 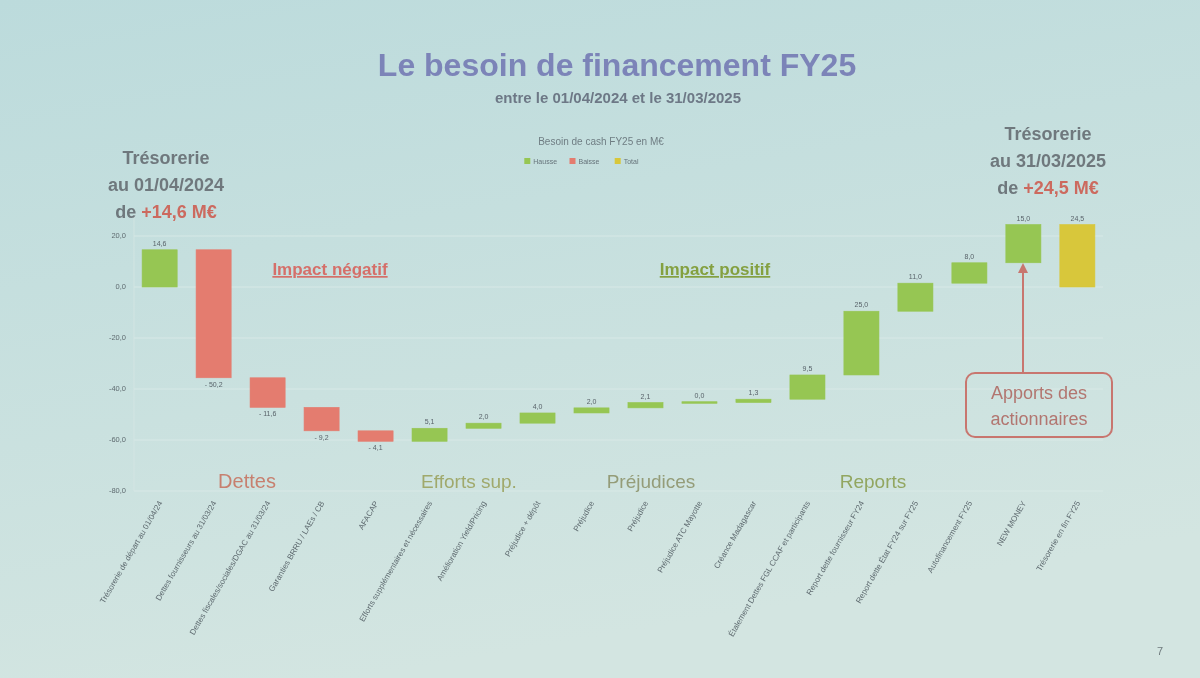 What do you see at coordinates (715, 269) in the screenshot?
I see `annotation: Impact positif` at bounding box center [715, 269].